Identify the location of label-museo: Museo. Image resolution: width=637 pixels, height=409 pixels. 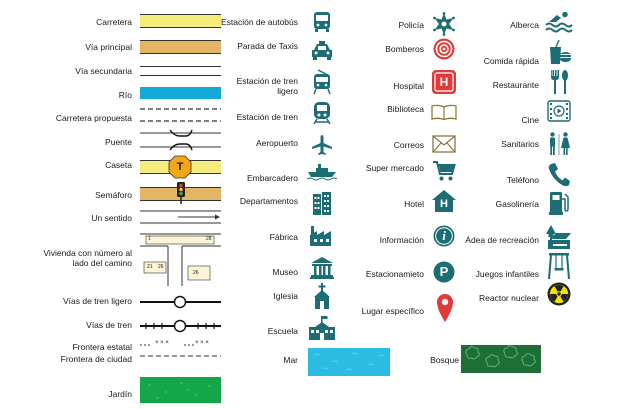
(285, 272).